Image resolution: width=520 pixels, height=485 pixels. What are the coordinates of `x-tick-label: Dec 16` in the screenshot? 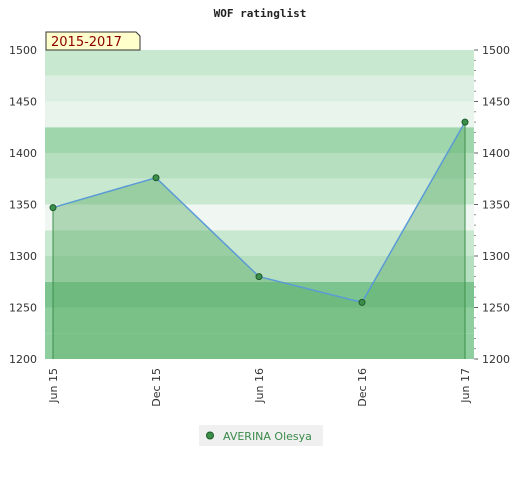 It's located at (362, 387).